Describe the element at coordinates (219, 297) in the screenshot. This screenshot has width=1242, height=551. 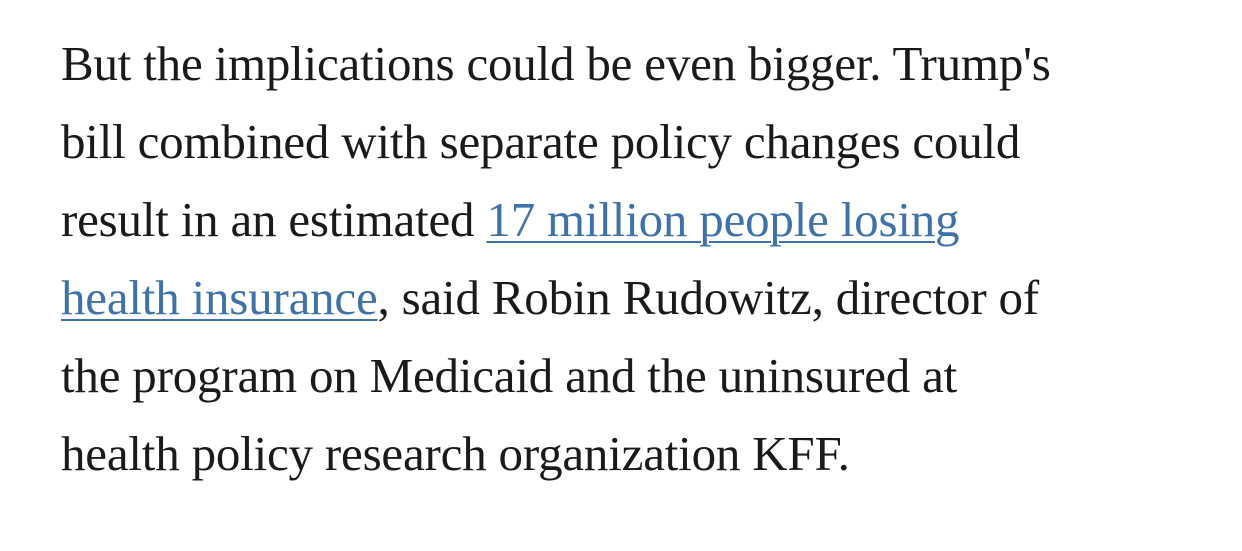
I see `insurance-loss-link-part-2: health insurance` at that location.